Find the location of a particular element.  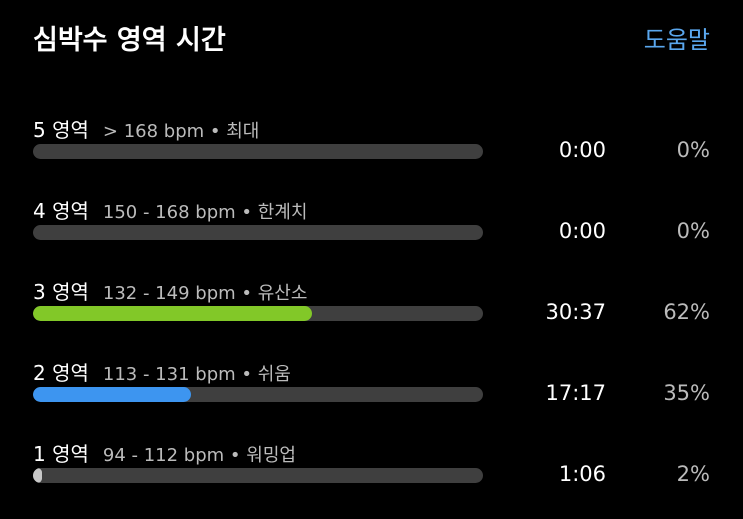

zone-label: 3 영역 132 - 149 bpm • 유산소 is located at coordinates (170, 290).